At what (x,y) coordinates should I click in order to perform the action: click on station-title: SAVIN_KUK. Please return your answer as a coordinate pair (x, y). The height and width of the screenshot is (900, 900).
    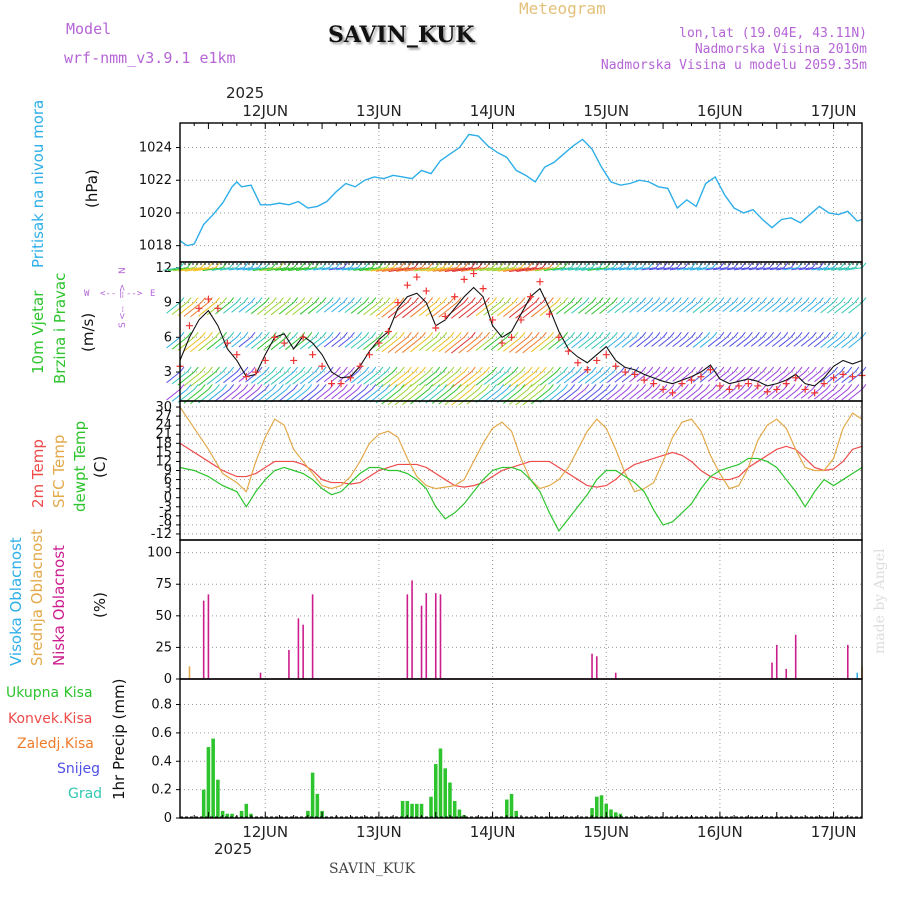
    Looking at the image, I should click on (401, 35).